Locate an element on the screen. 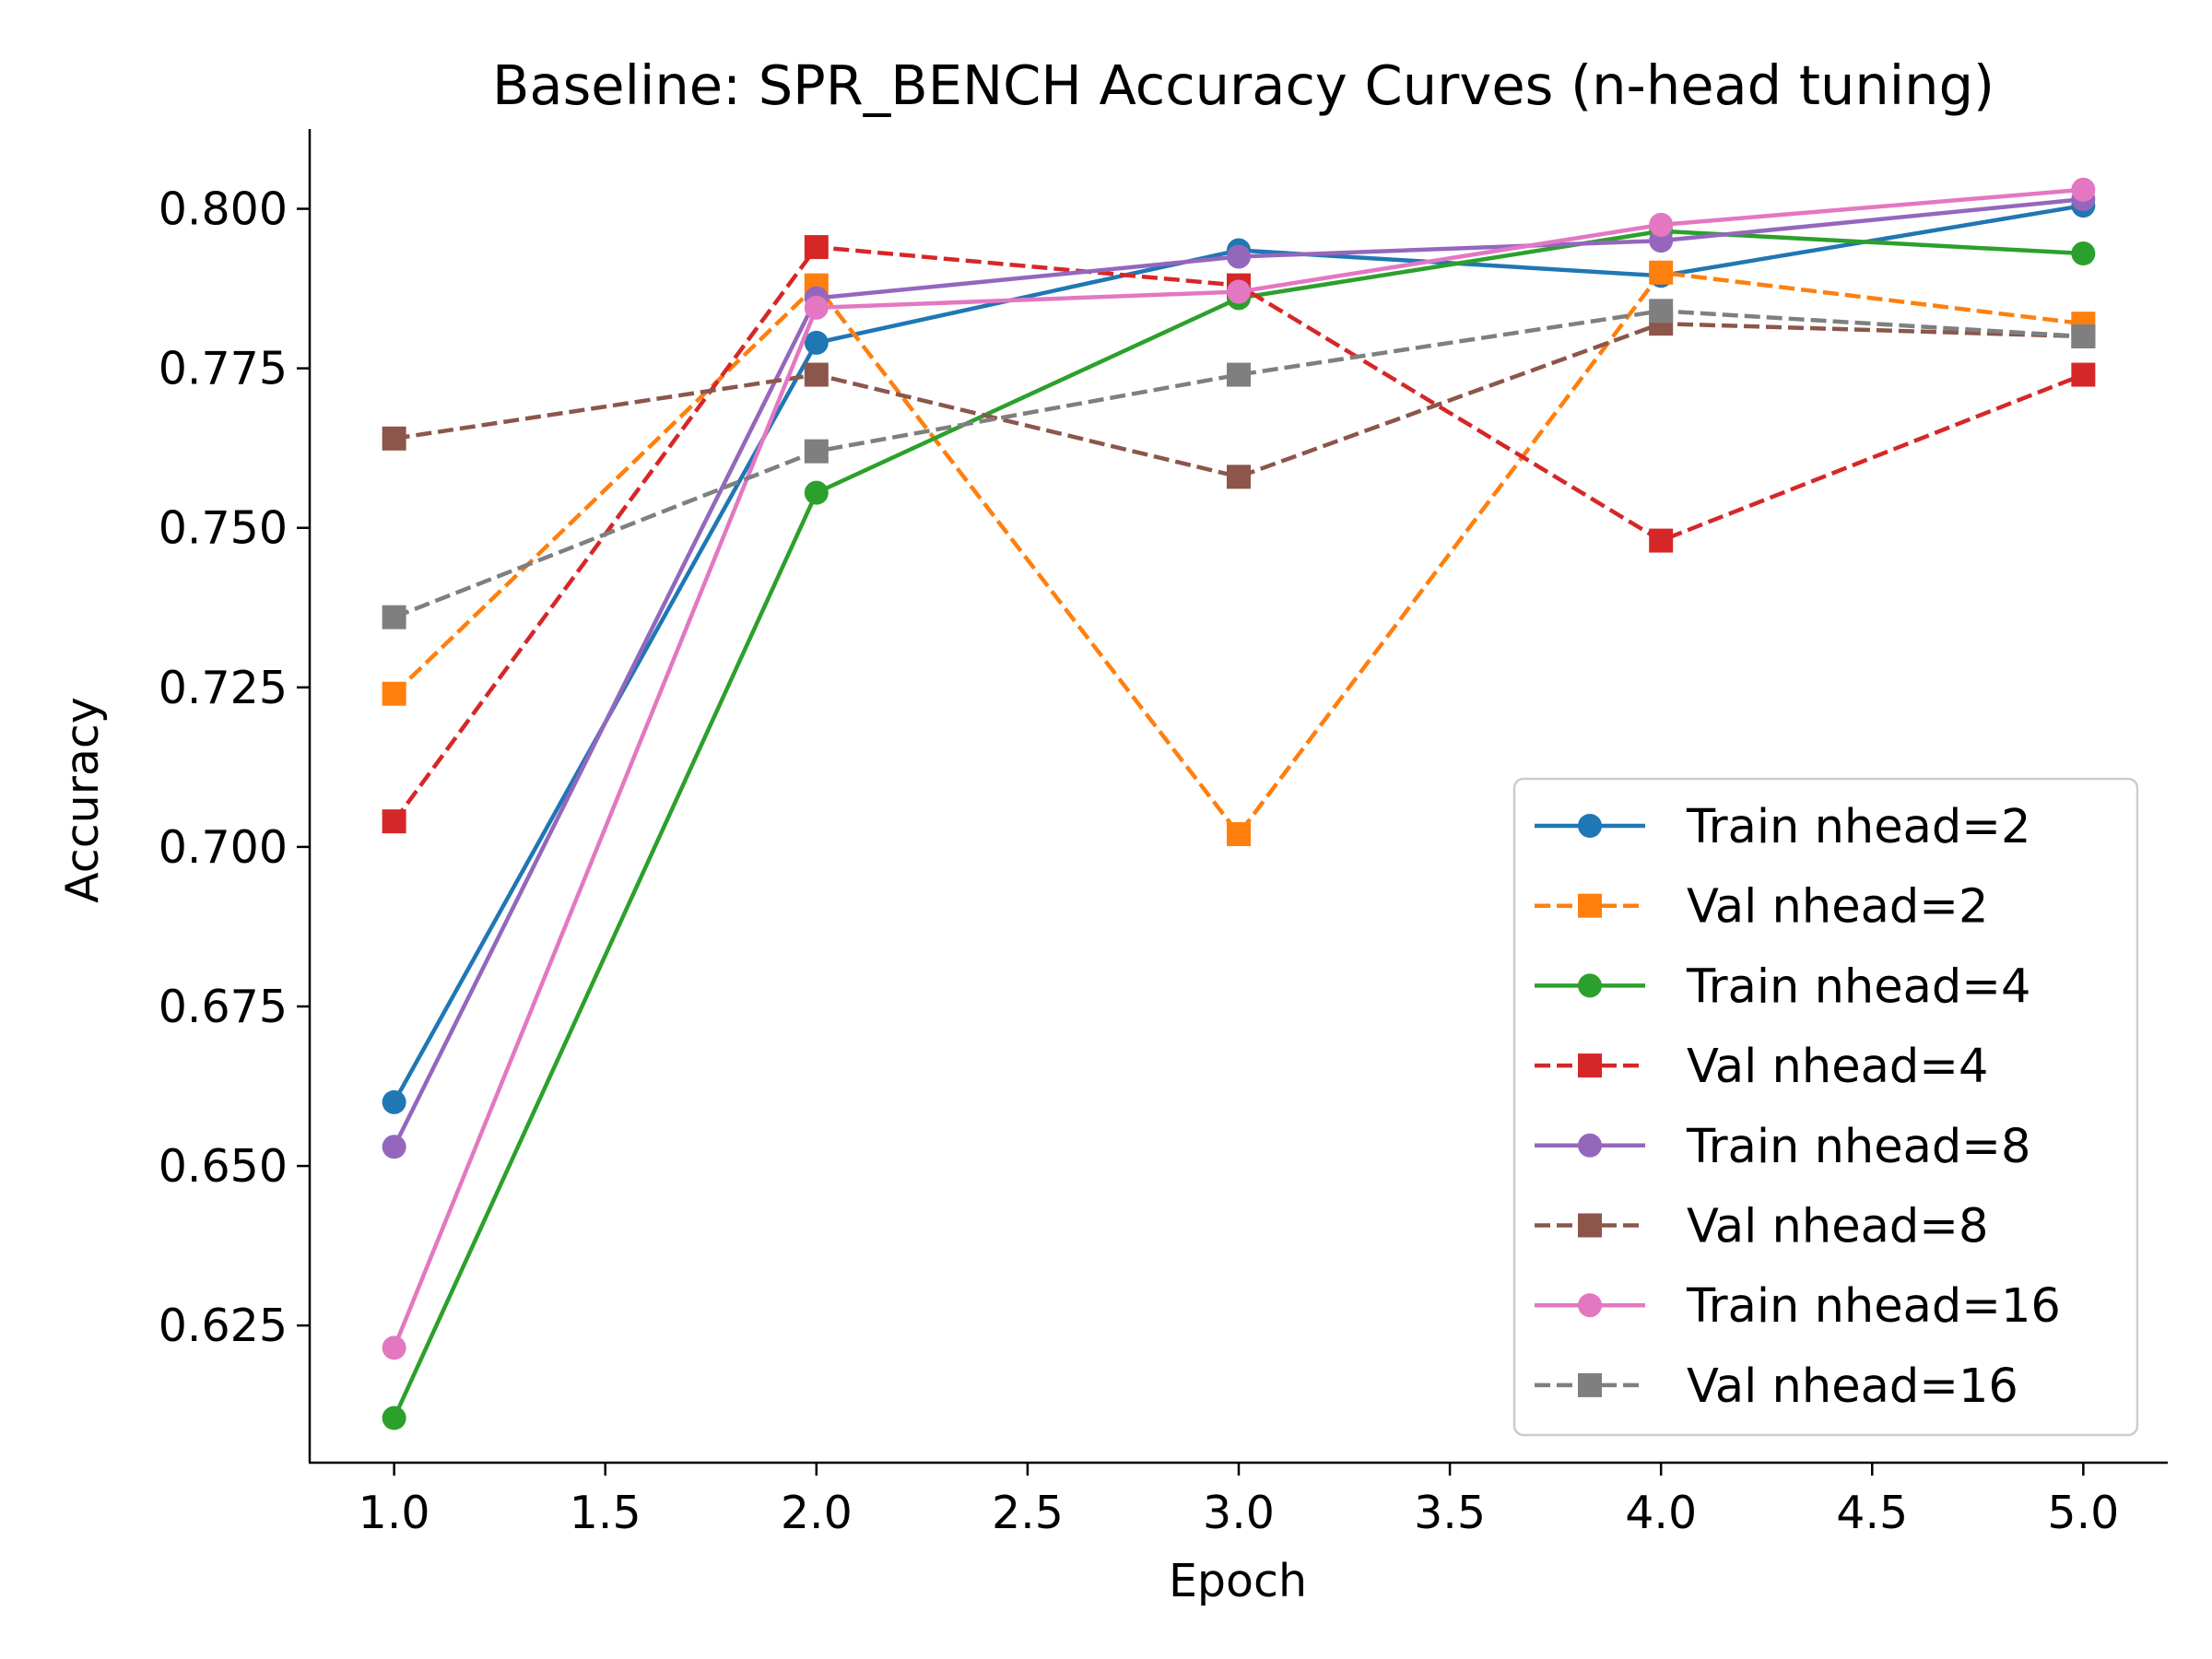 The image size is (2212, 1659). legend-label: Val nhead=16 is located at coordinates (1852, 1386).